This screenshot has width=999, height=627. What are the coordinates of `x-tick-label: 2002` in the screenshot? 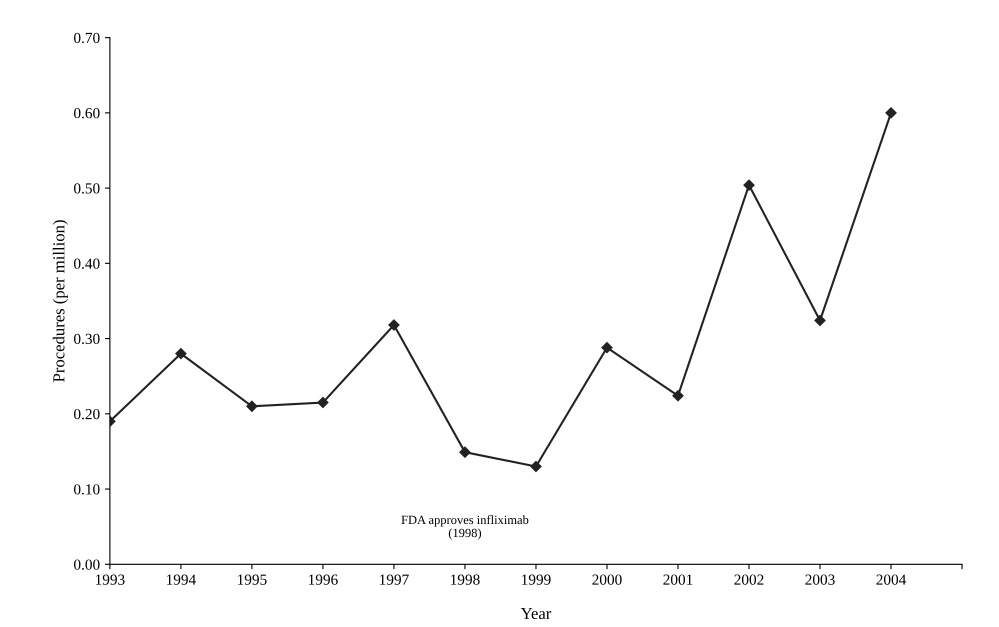 It's located at (749, 579).